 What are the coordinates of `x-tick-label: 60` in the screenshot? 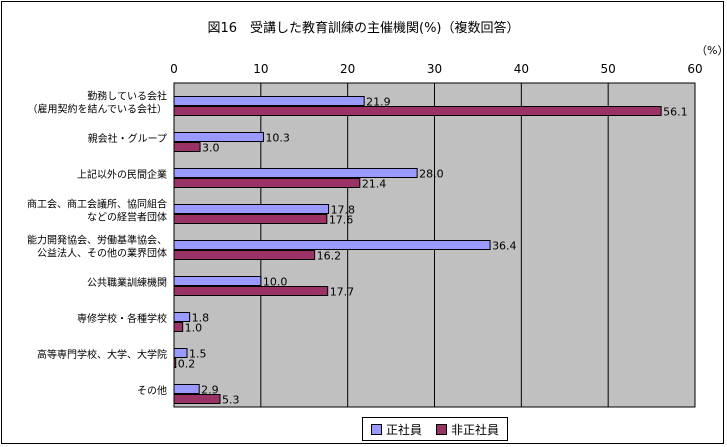 It's located at (694, 69).